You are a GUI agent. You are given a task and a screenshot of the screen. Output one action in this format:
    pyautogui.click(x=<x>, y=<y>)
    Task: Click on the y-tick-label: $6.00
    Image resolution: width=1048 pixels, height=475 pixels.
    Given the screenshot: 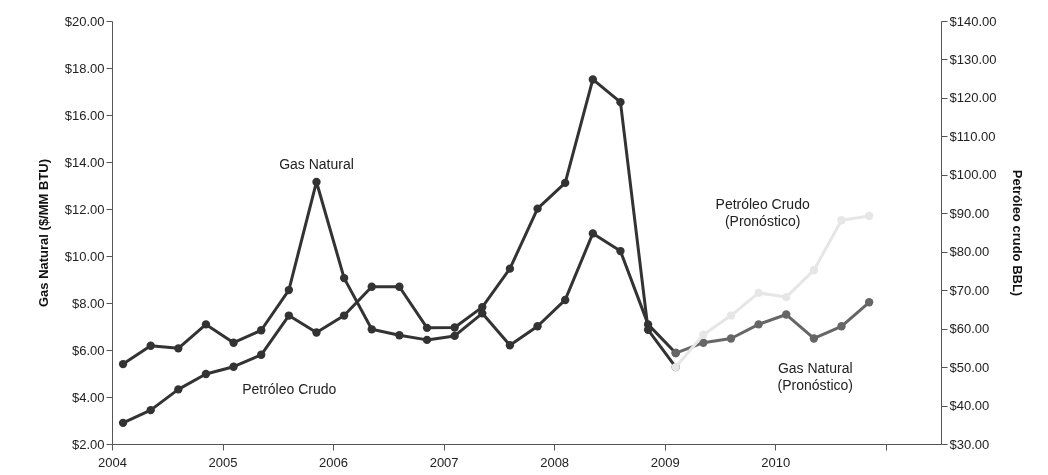 What is the action you would take?
    pyautogui.click(x=88, y=350)
    